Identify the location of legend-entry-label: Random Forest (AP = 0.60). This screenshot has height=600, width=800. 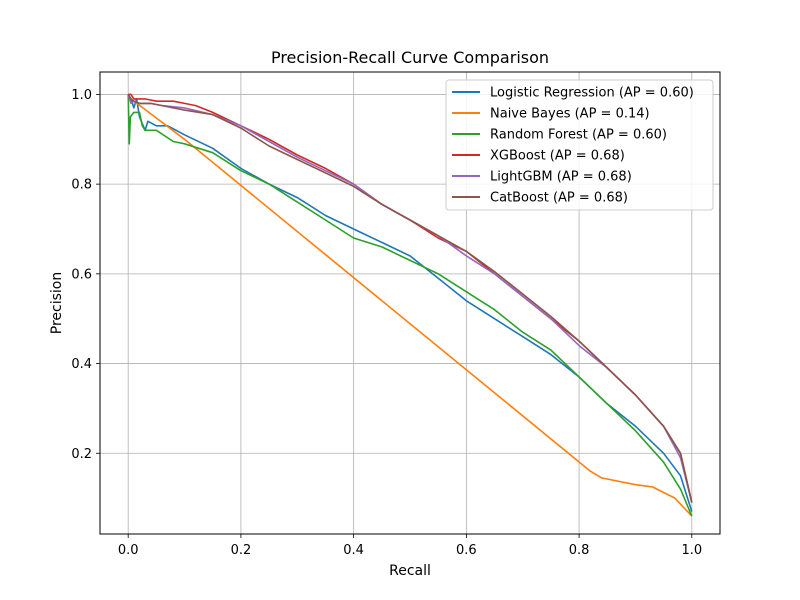
(578, 135).